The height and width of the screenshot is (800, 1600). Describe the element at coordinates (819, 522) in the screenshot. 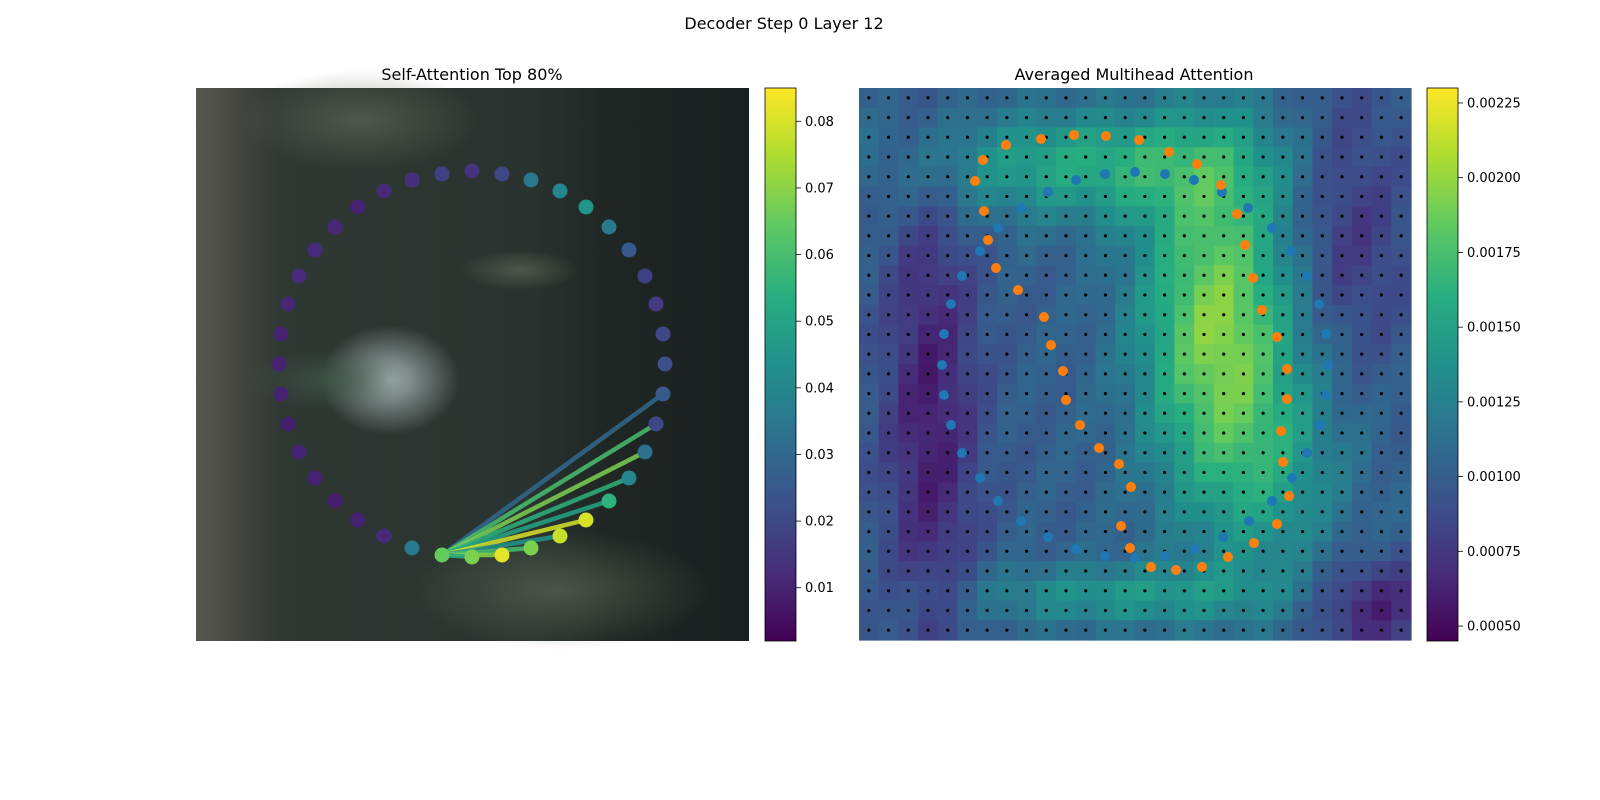

I see `colorbar-tick-label: 0.02` at that location.